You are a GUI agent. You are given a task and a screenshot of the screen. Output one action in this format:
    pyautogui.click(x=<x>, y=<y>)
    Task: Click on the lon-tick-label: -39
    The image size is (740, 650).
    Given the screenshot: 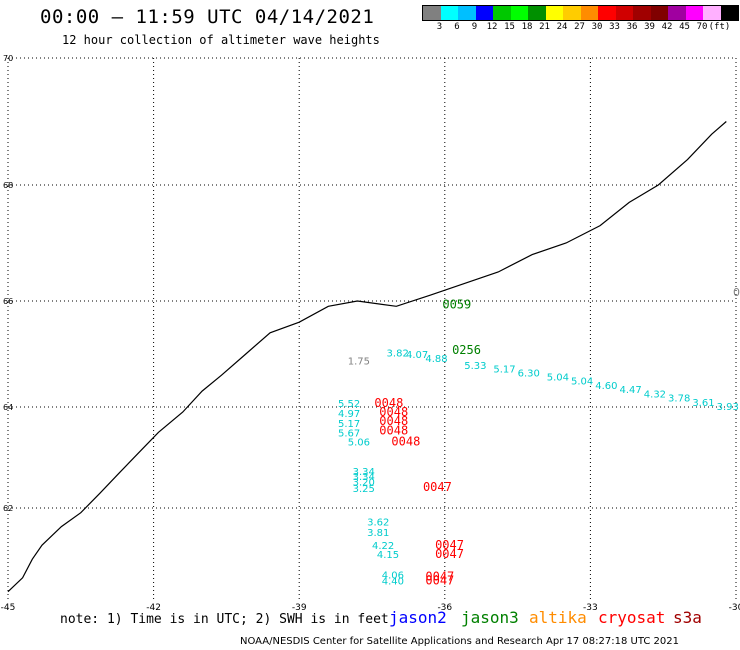 What is the action you would take?
    pyautogui.click(x=299, y=608)
    